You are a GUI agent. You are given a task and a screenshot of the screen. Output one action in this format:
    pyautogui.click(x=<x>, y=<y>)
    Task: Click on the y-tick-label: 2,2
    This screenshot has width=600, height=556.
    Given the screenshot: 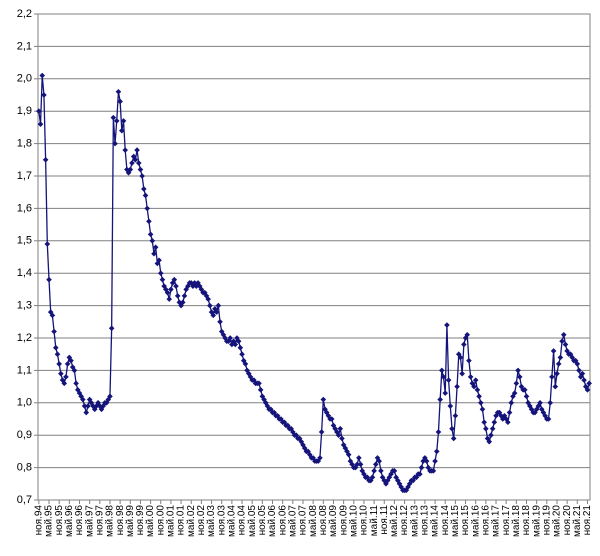 What is the action you would take?
    pyautogui.click(x=24, y=14)
    